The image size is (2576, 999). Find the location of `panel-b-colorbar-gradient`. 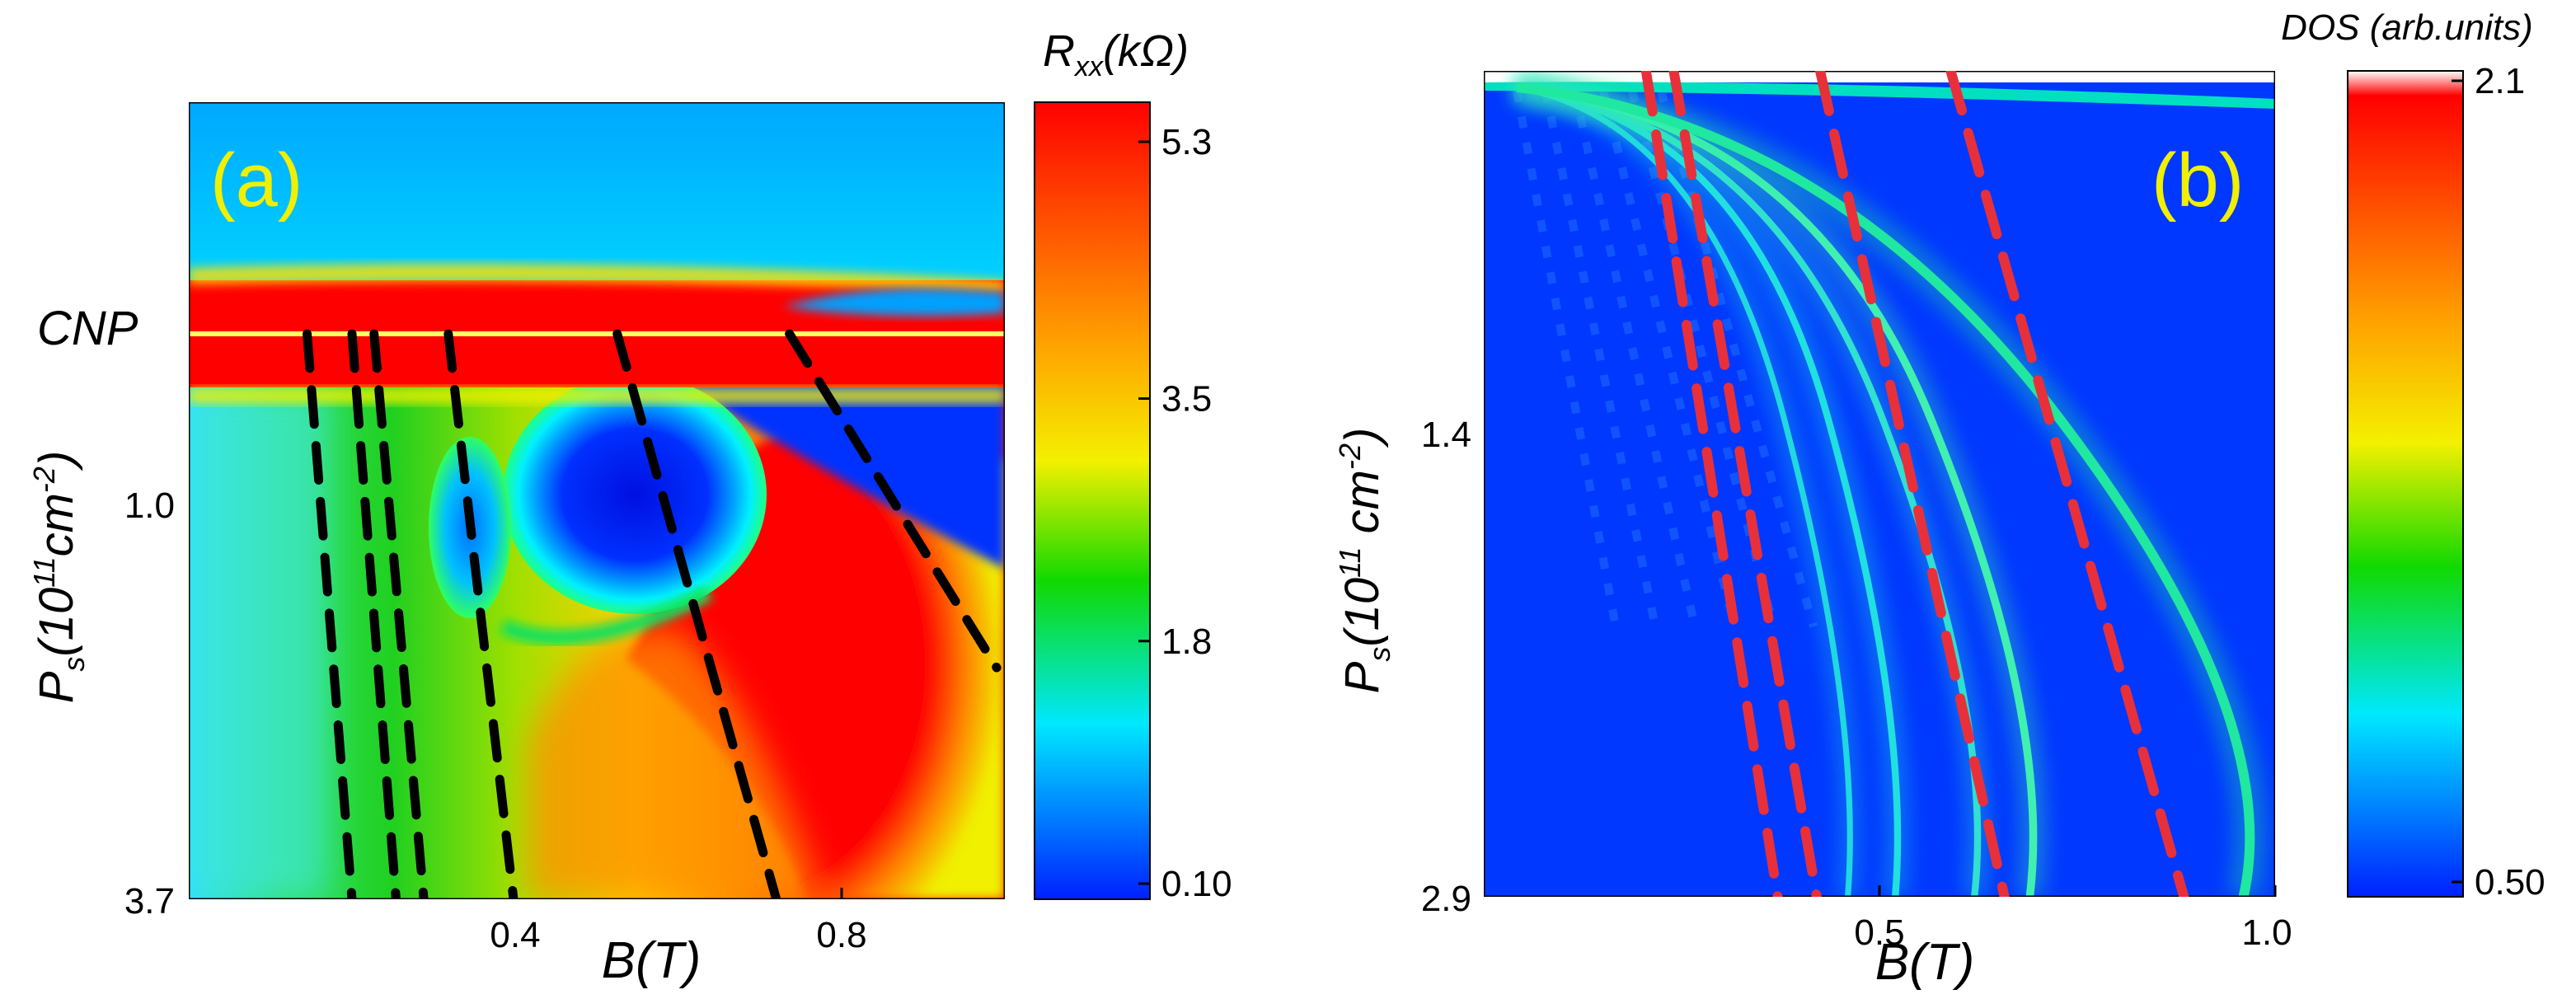

panel-b-colorbar-gradient is located at coordinates (2406, 484).